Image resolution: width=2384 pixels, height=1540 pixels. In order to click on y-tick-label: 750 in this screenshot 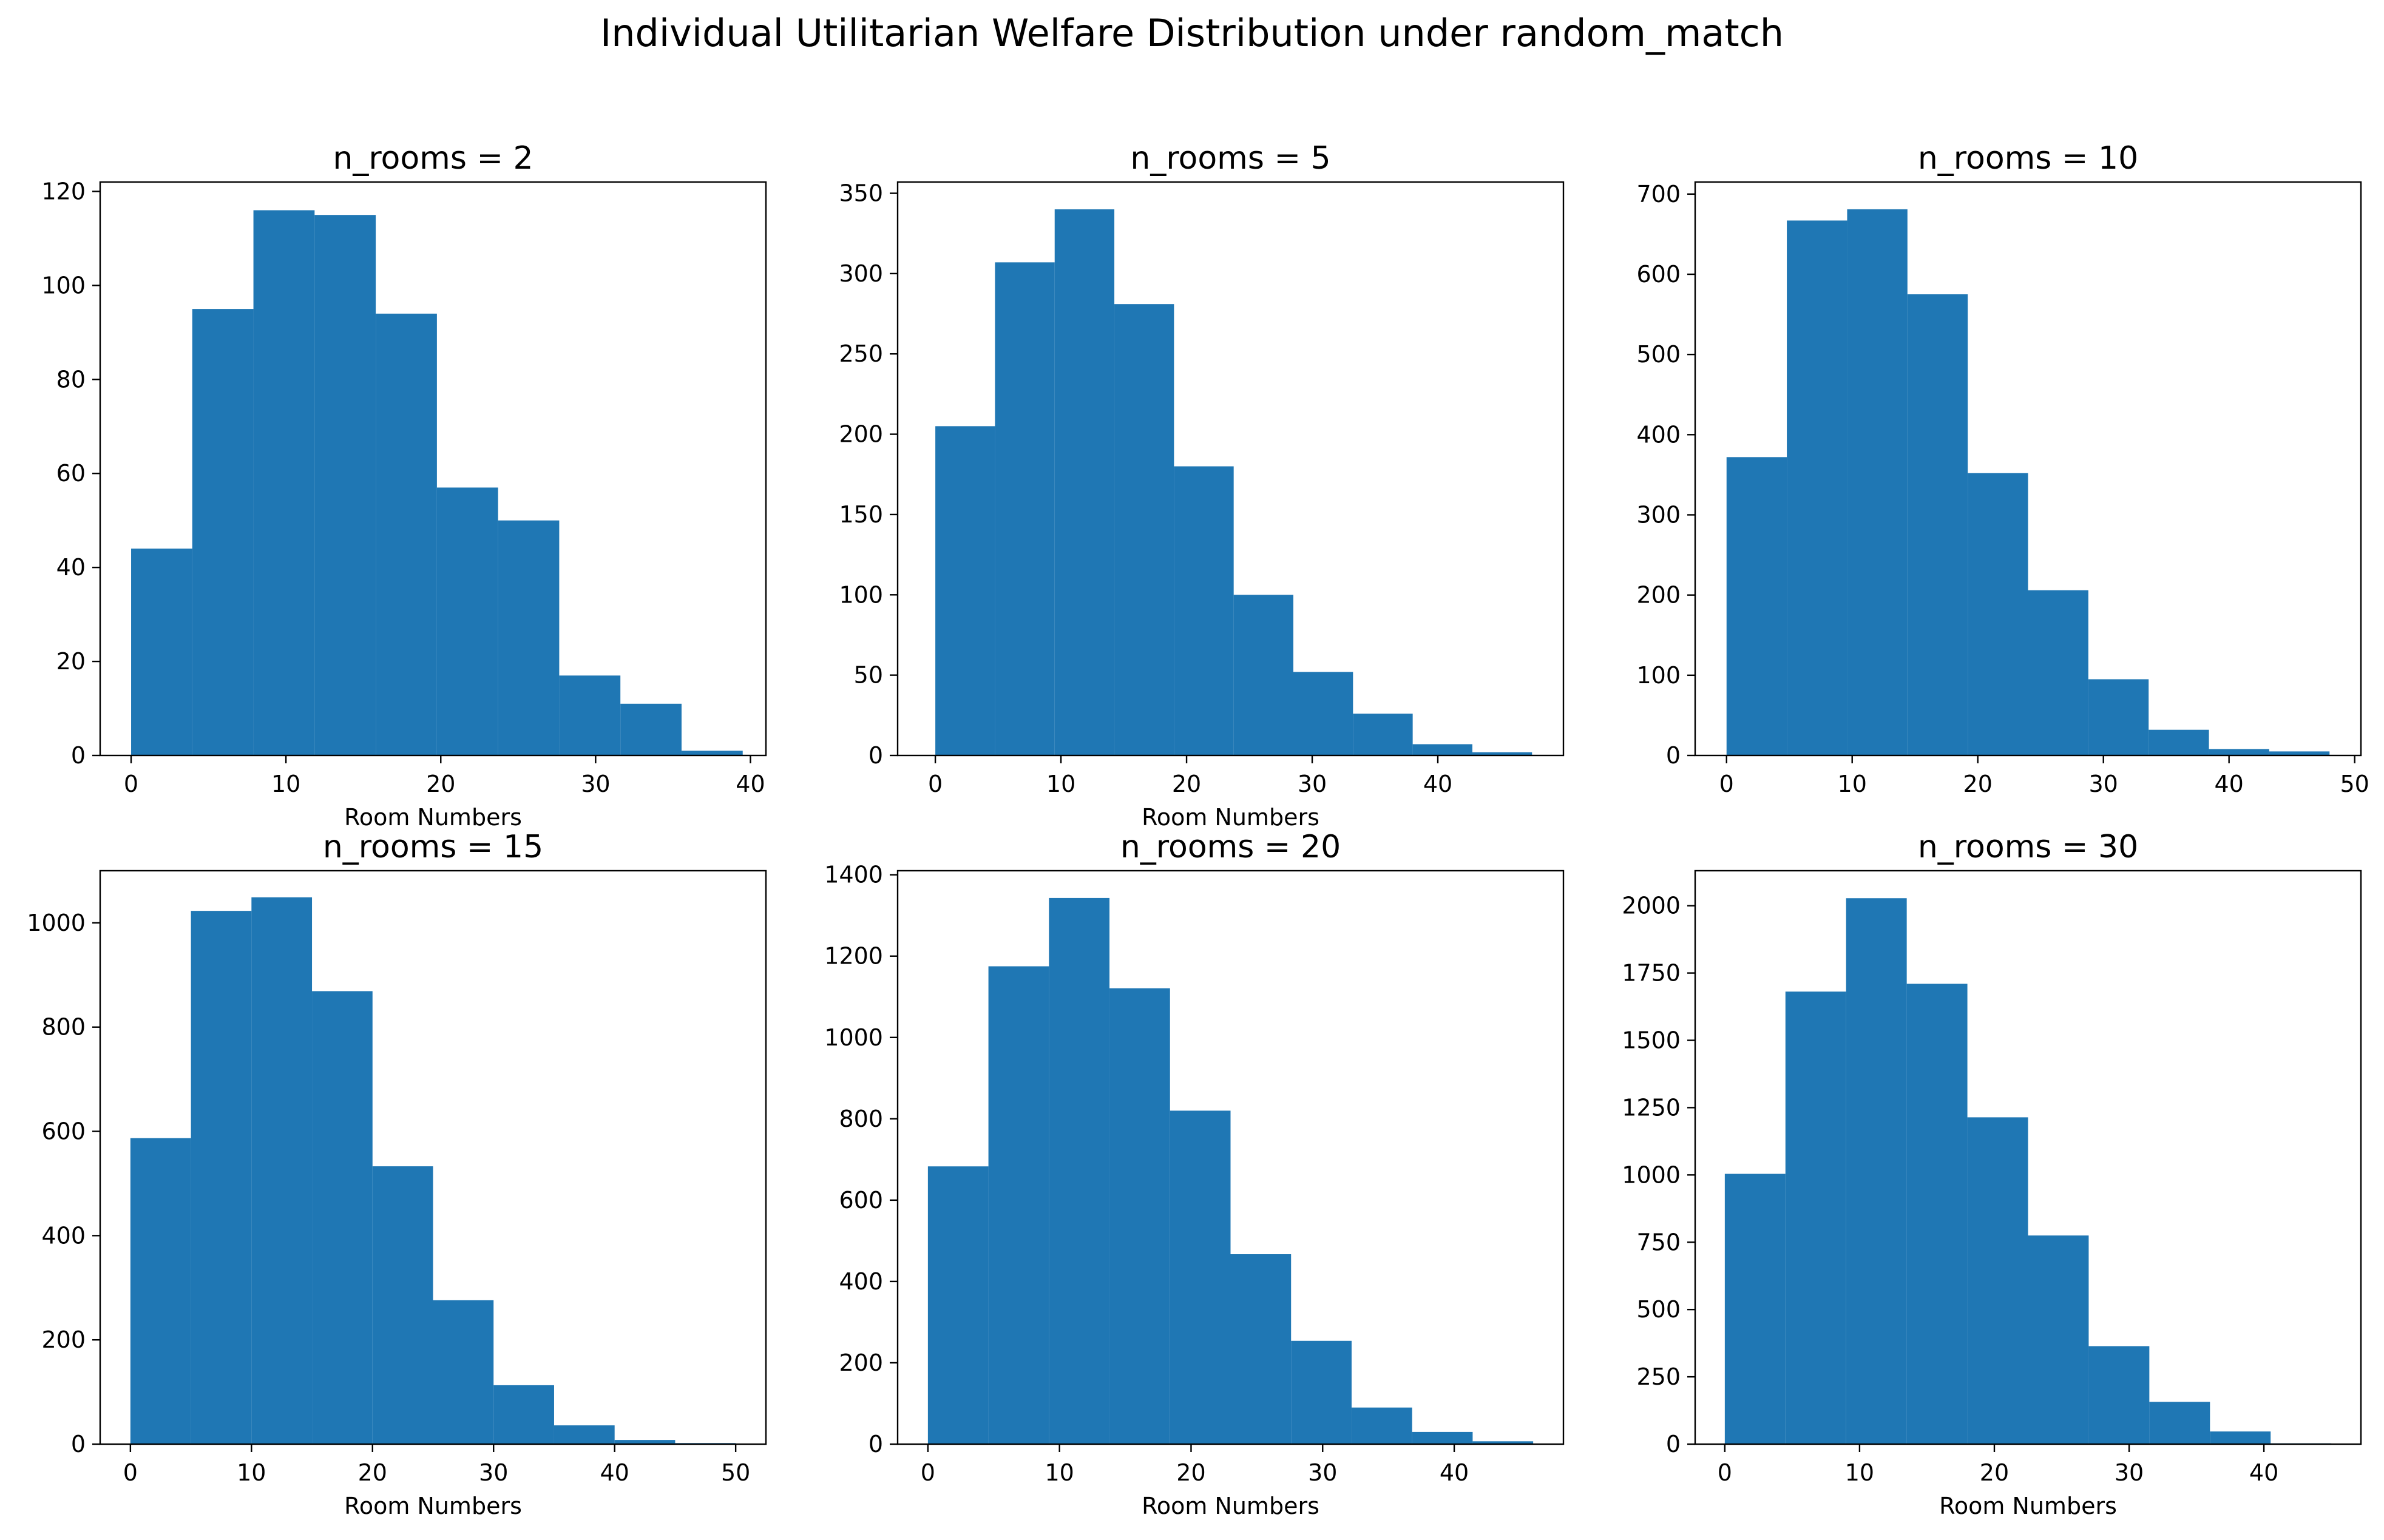, I will do `click(1658, 1242)`.